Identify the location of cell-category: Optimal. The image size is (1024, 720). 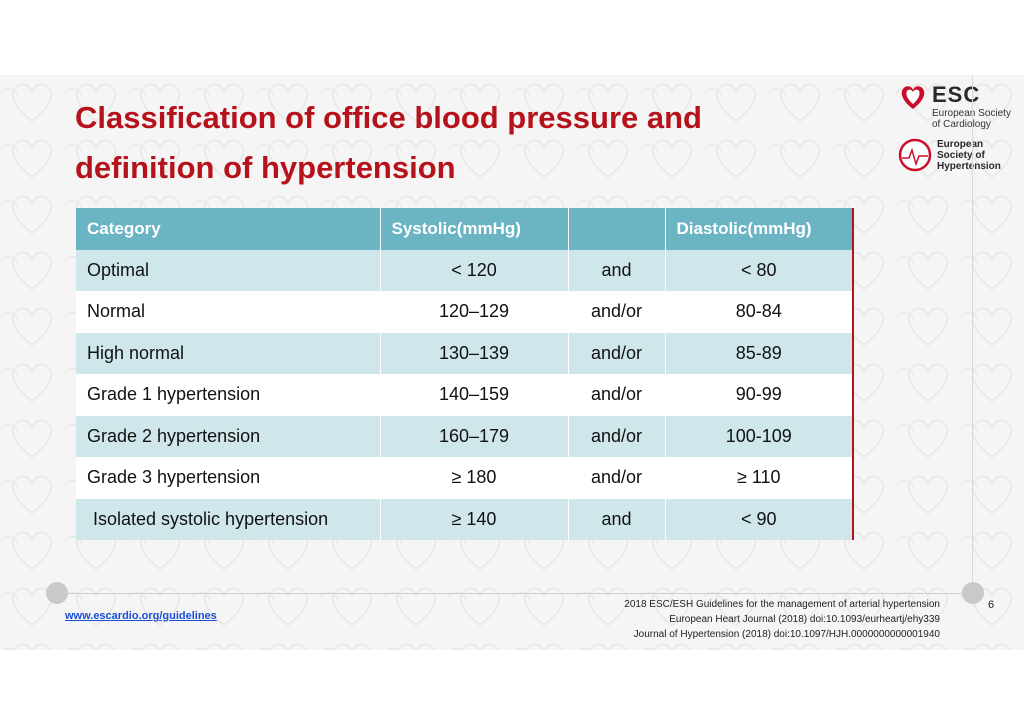
(228, 270).